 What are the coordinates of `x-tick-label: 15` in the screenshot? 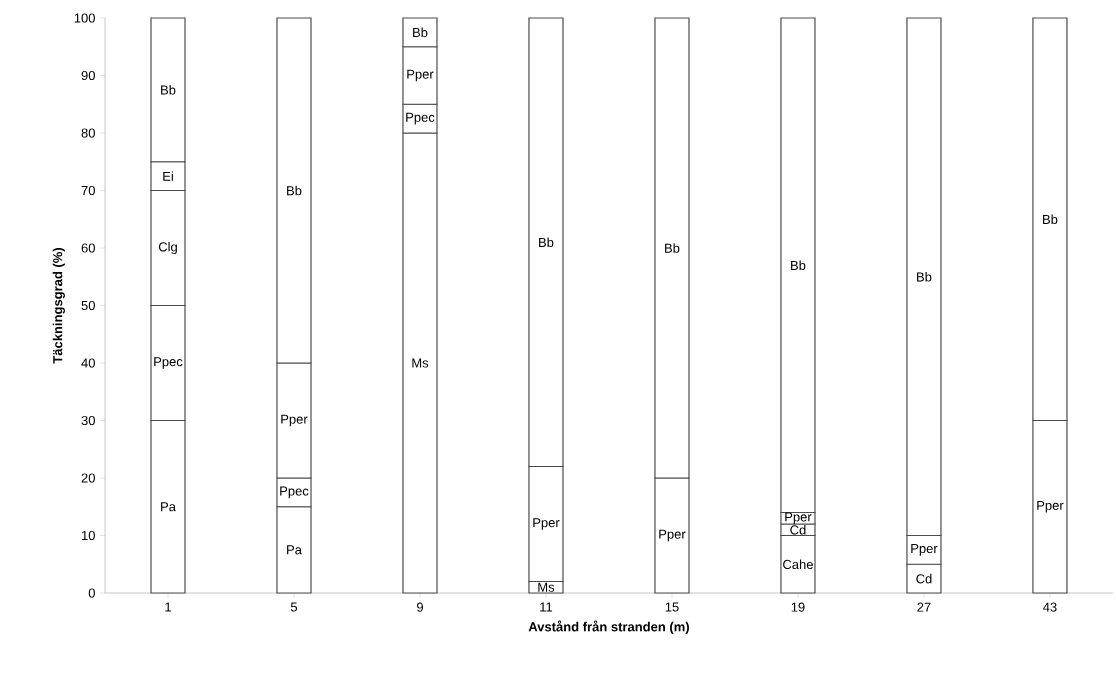 It's located at (672, 607).